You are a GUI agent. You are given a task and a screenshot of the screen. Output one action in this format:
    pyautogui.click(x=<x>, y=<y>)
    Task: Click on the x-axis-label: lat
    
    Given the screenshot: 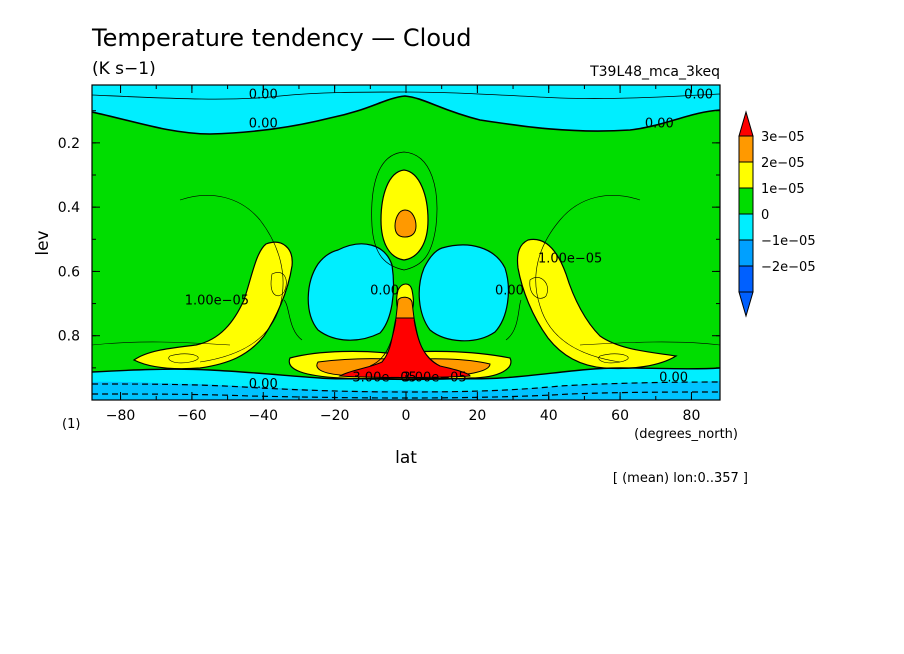 What is the action you would take?
    pyautogui.click(x=406, y=458)
    